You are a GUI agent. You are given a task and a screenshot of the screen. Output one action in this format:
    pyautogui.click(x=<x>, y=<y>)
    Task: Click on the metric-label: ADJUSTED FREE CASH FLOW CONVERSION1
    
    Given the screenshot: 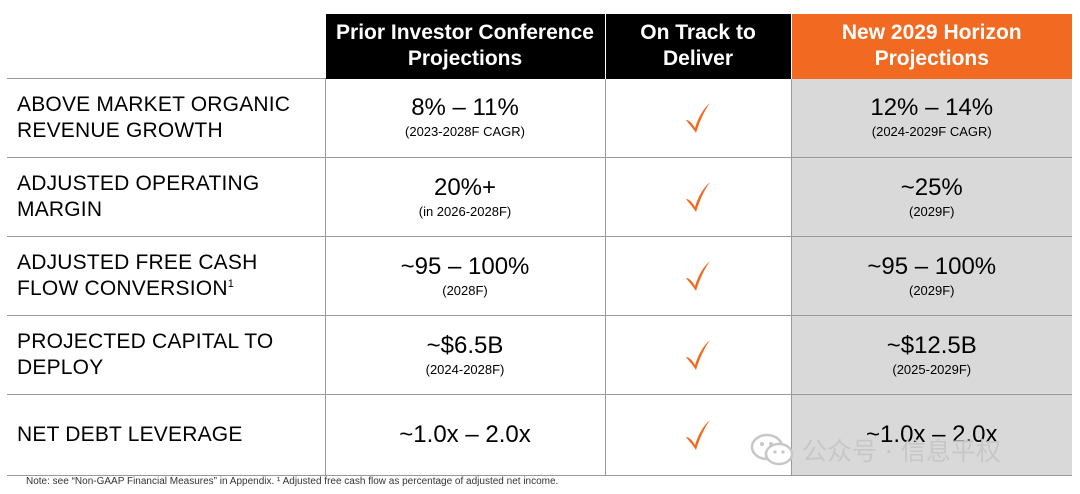 What is the action you would take?
    pyautogui.click(x=166, y=276)
    